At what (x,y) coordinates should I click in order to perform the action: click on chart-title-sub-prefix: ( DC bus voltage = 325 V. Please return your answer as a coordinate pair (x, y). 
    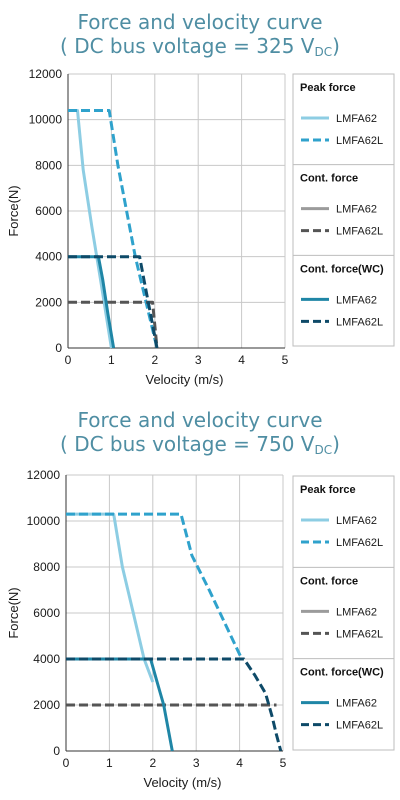
    Looking at the image, I should click on (187, 46).